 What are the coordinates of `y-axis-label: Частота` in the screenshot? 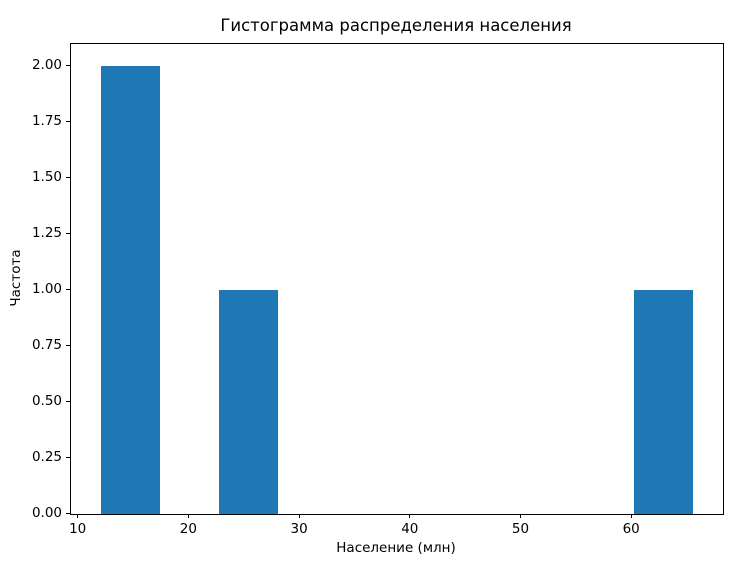 It's located at (16, 278).